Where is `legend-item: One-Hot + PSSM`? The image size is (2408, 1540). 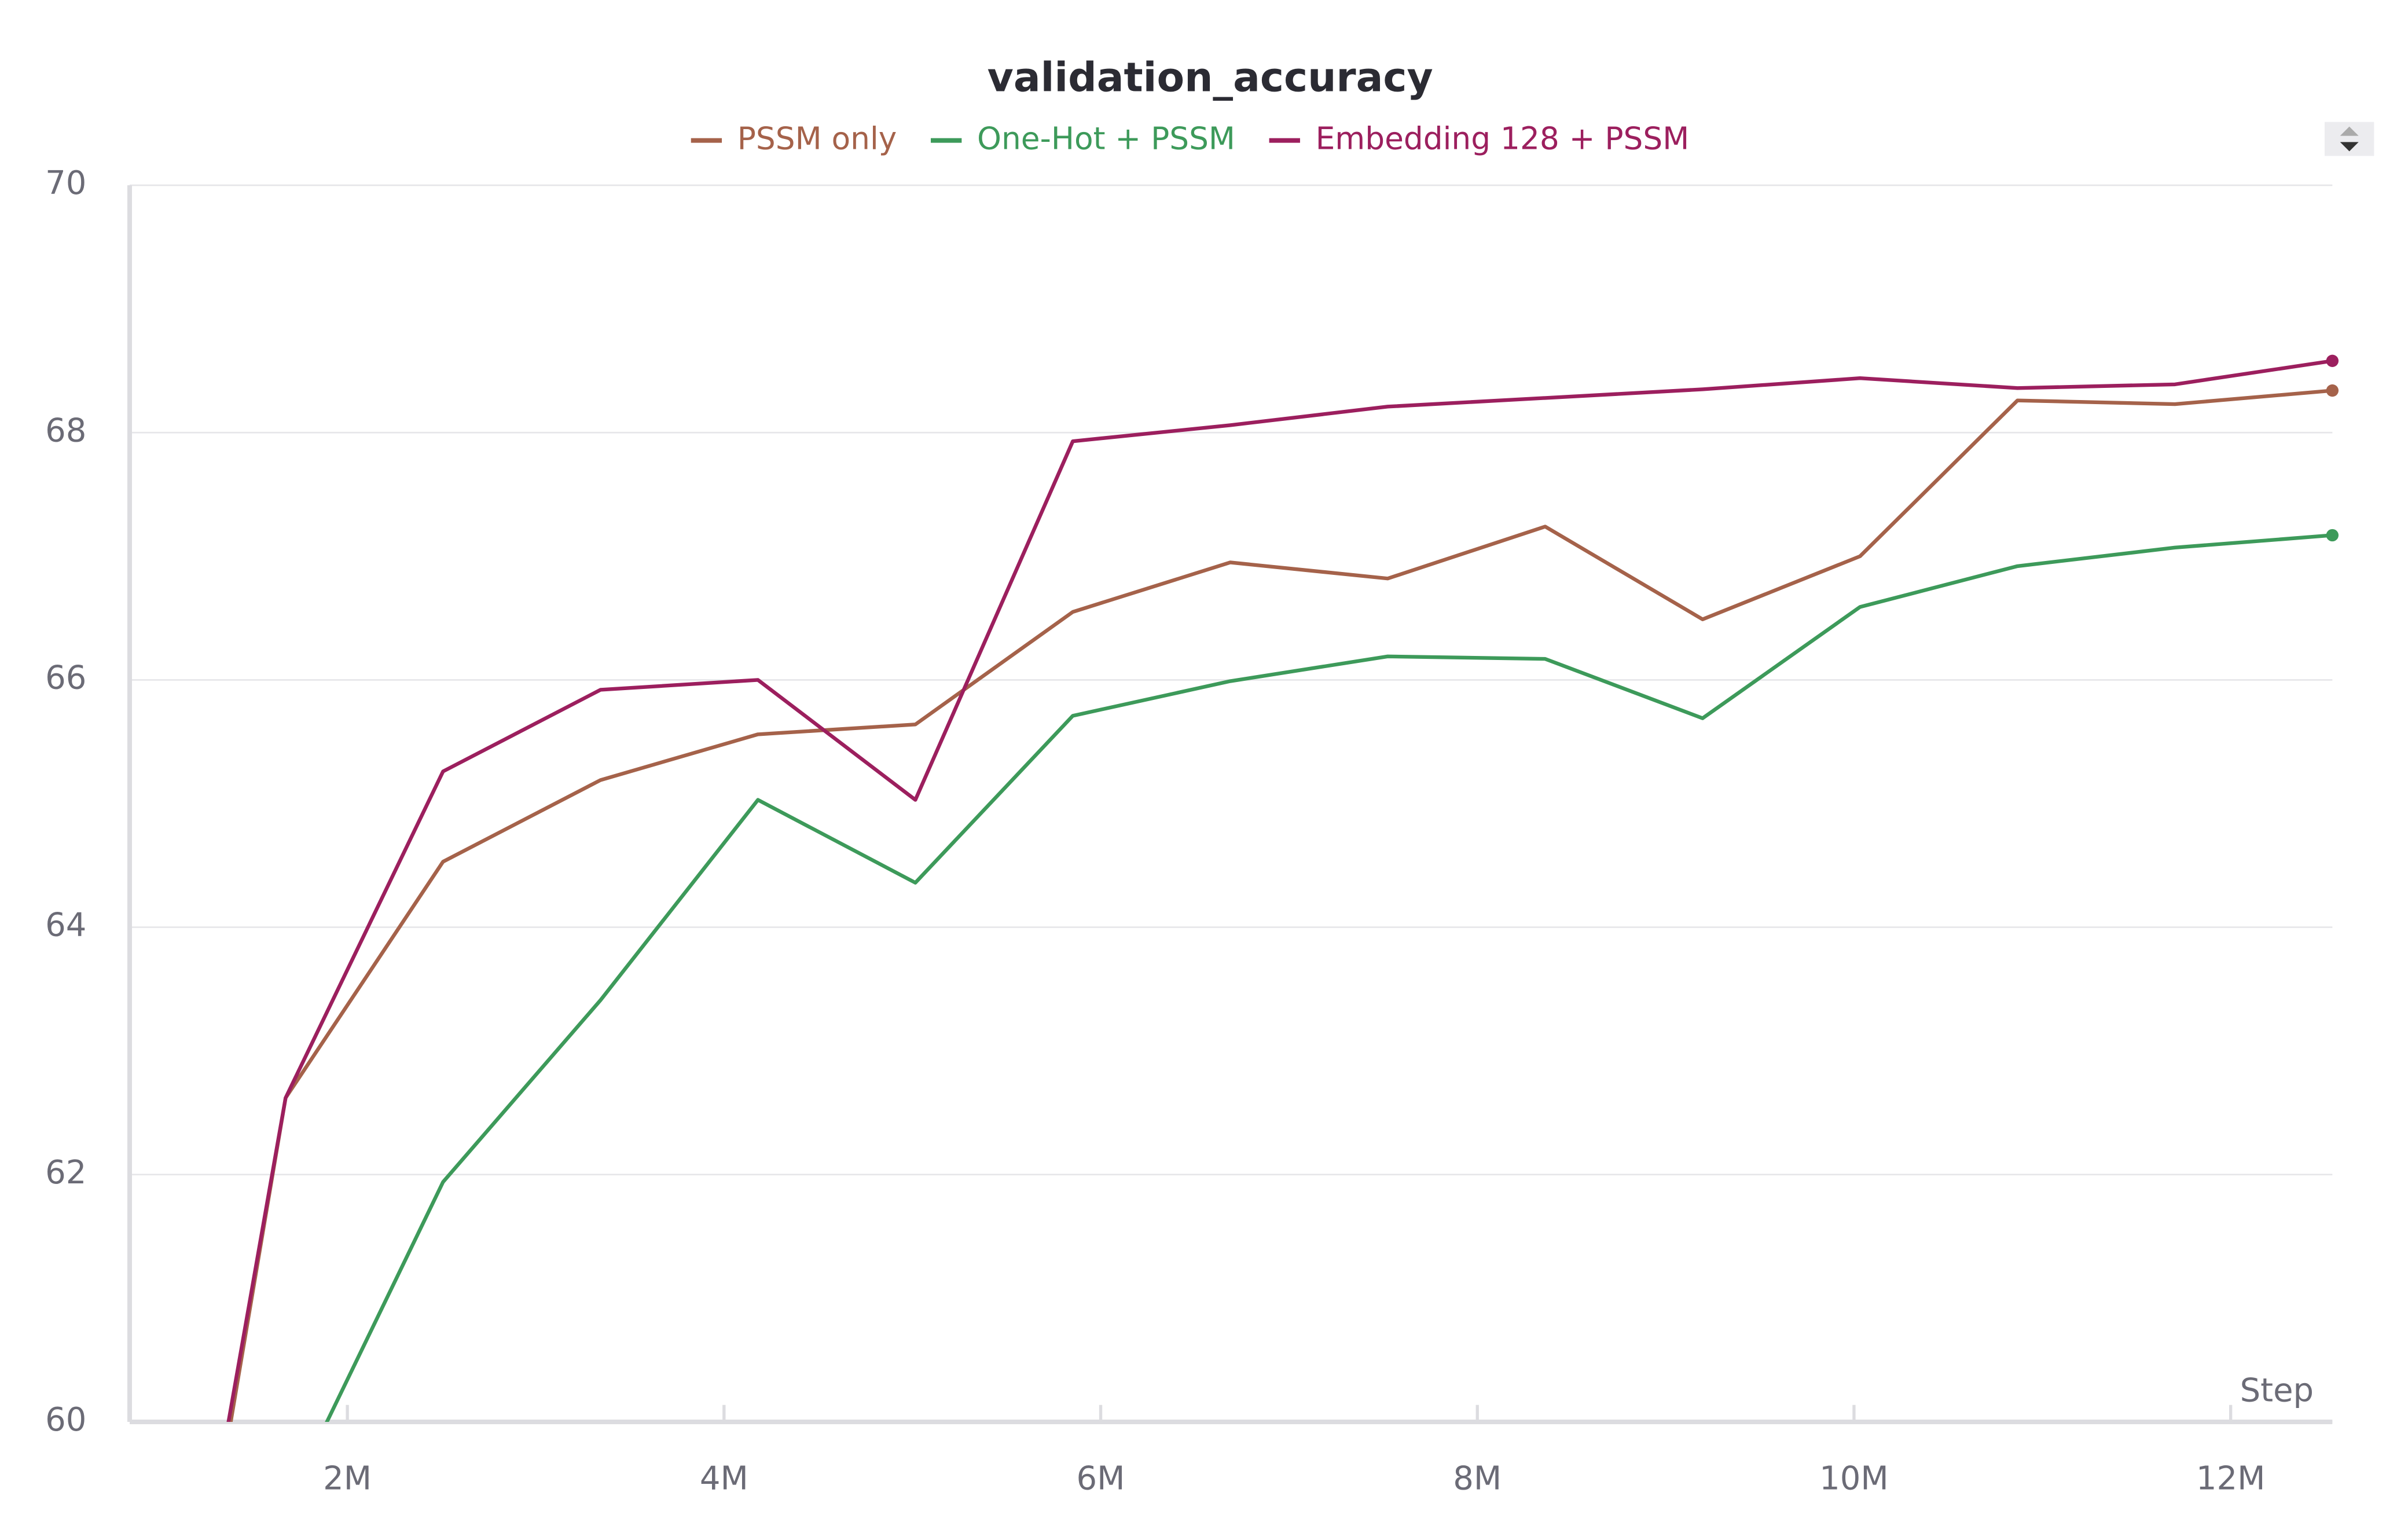 legend-item: One-Hot + PSSM is located at coordinates (1083, 138).